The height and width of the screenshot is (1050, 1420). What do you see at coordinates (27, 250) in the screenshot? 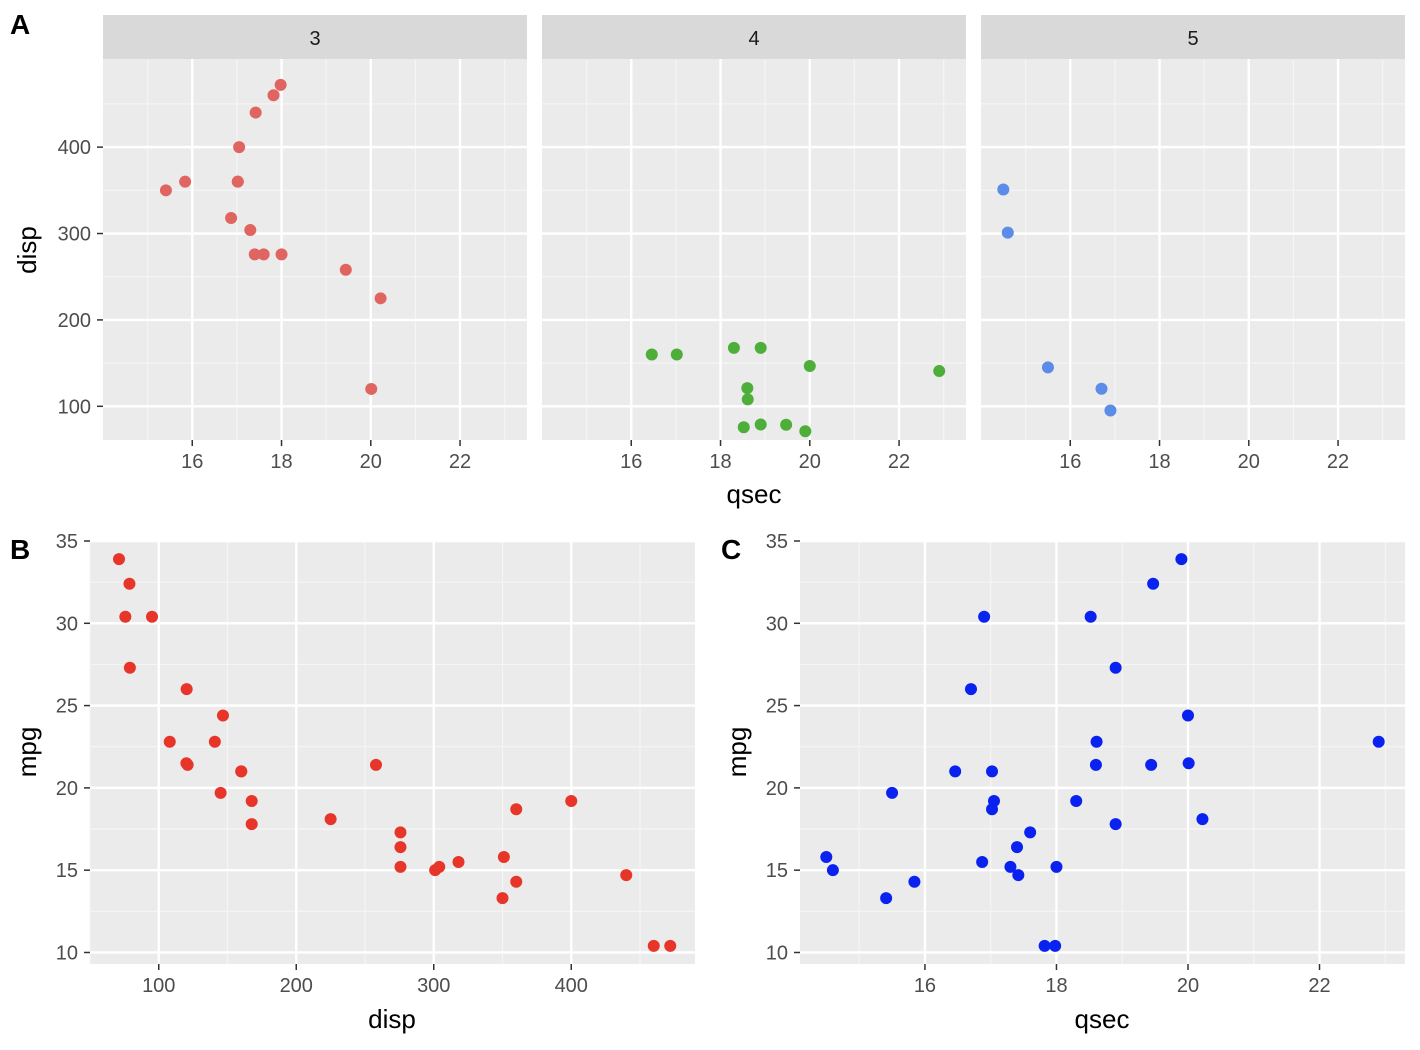
I see `y-axis-title: disp` at bounding box center [27, 250].